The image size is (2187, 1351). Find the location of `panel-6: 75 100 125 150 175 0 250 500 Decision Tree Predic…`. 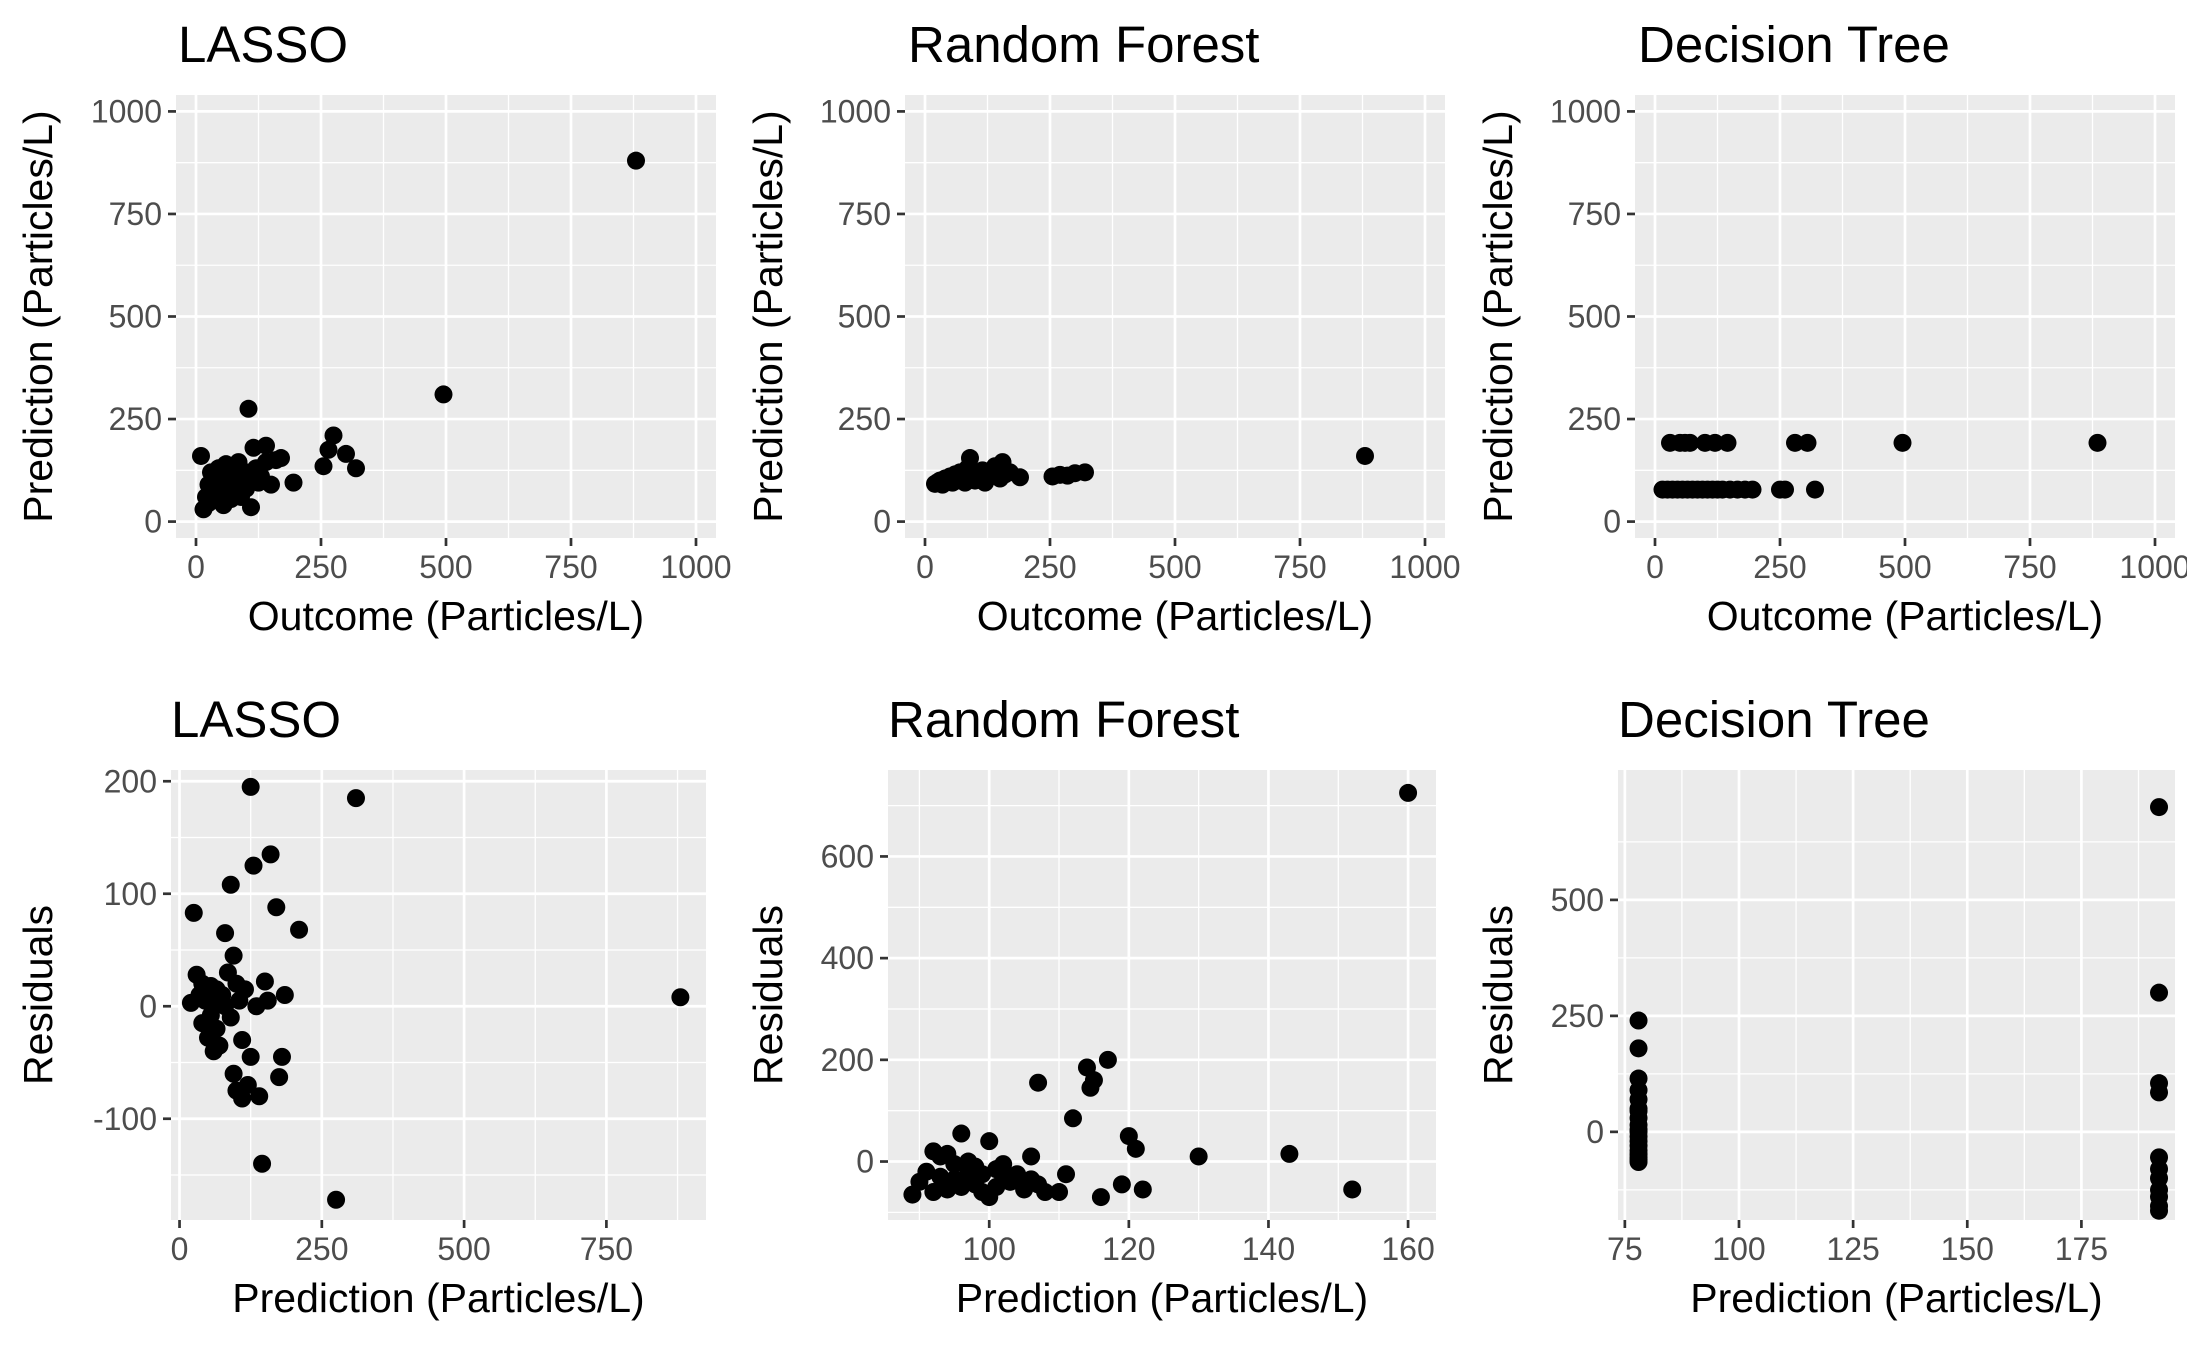

panel-6: 75 100 125 150 175 0 250 500 Decision Tree Predic… is located at coordinates (1825, 1006).